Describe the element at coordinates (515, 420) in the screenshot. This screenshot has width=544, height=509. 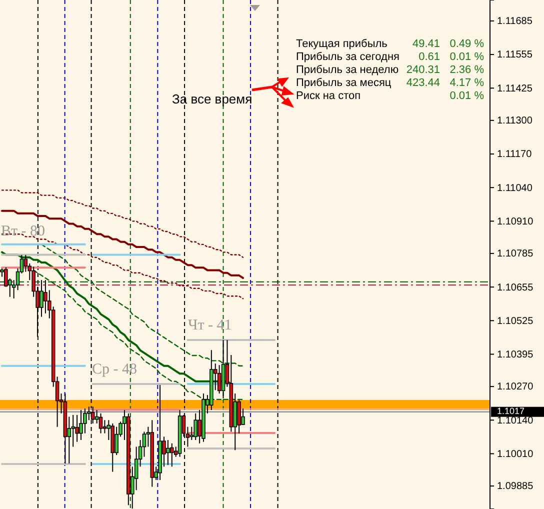
I see `y-tick-label: 1.10140` at that location.